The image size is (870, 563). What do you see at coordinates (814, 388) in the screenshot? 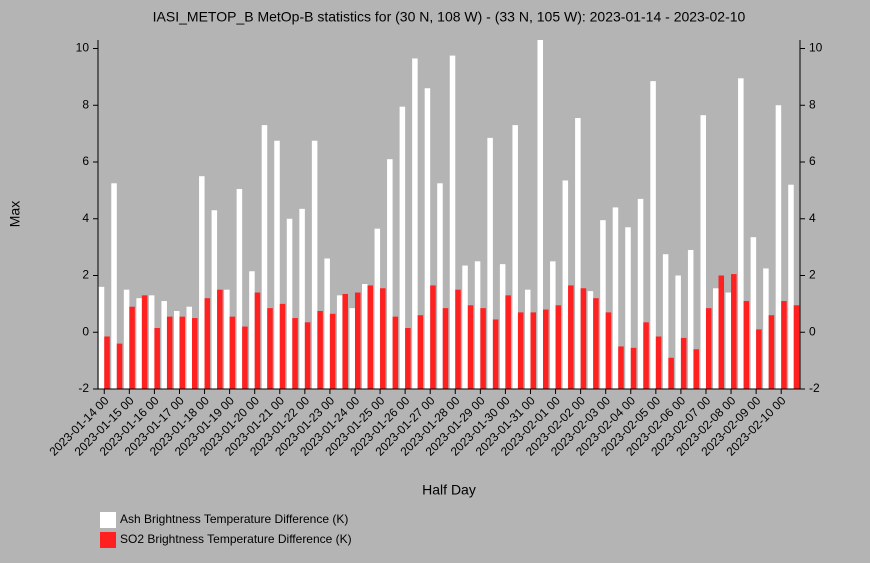
I see `y2-tick-label: -2` at bounding box center [814, 388].